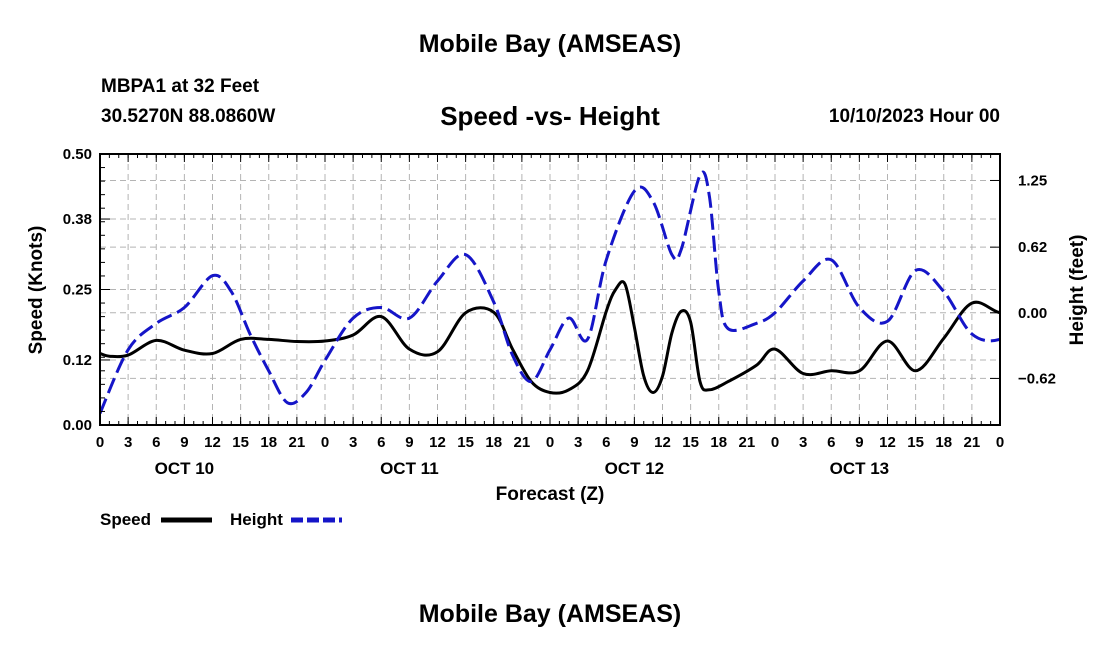  Describe the element at coordinates (77, 425) in the screenshot. I see `y-left-tick-label: 0.00` at that location.